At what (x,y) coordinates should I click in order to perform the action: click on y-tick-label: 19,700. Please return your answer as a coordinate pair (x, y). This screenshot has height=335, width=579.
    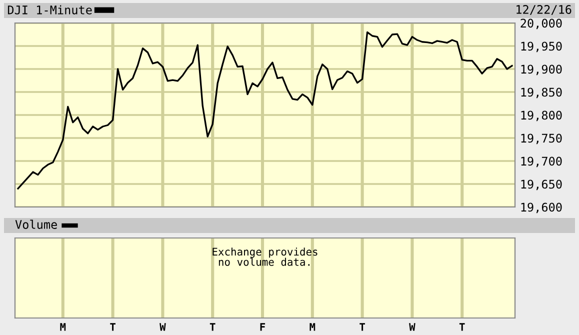
    Looking at the image, I should click on (541, 162).